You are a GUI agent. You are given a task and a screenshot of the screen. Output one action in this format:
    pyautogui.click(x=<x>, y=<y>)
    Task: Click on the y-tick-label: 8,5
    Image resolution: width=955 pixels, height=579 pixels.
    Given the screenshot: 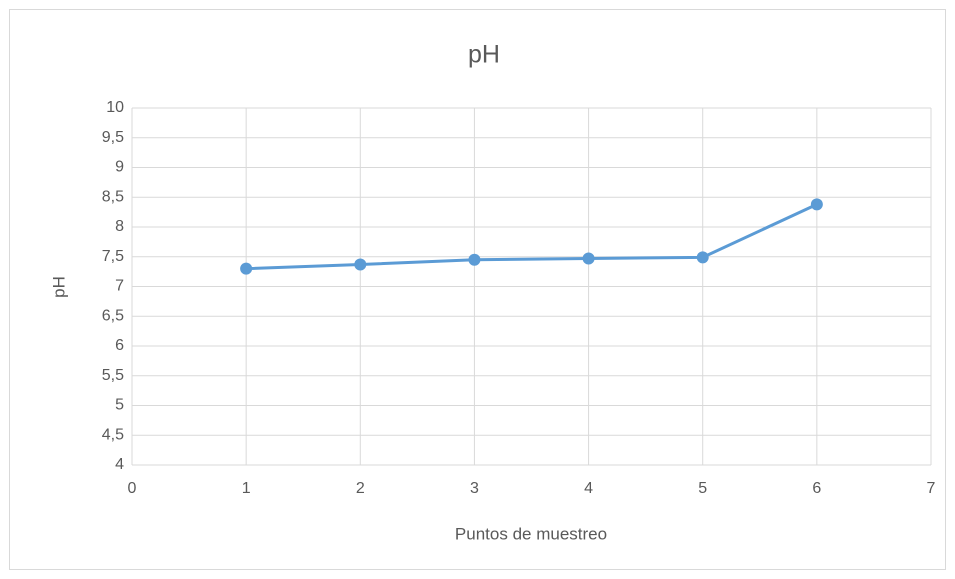 What is the action you would take?
    pyautogui.click(x=113, y=196)
    